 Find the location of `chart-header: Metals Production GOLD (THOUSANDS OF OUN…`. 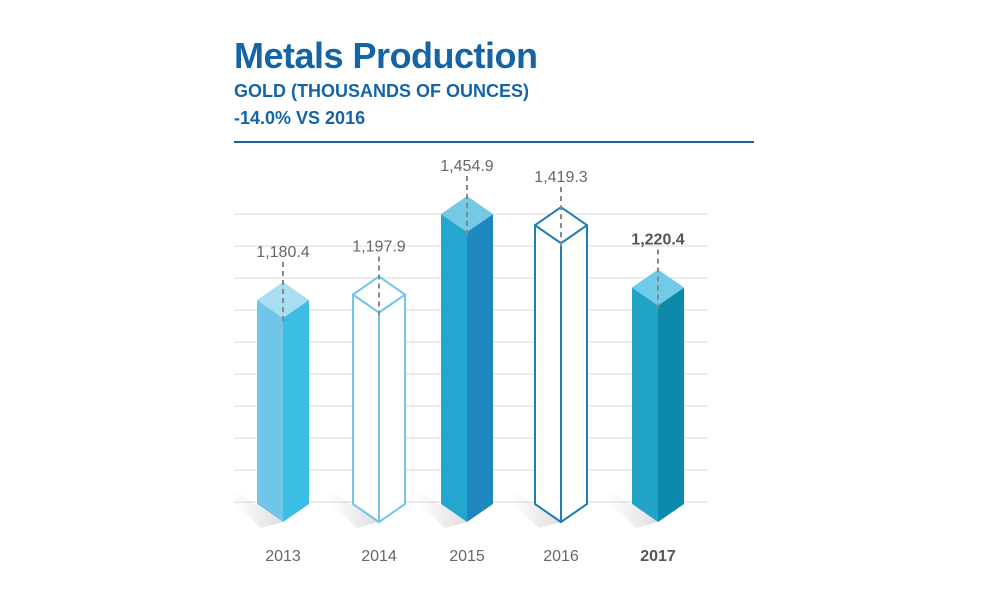

chart-header: Metals Production GOLD (THOUSANDS OF OUN… is located at coordinates (494, 83).